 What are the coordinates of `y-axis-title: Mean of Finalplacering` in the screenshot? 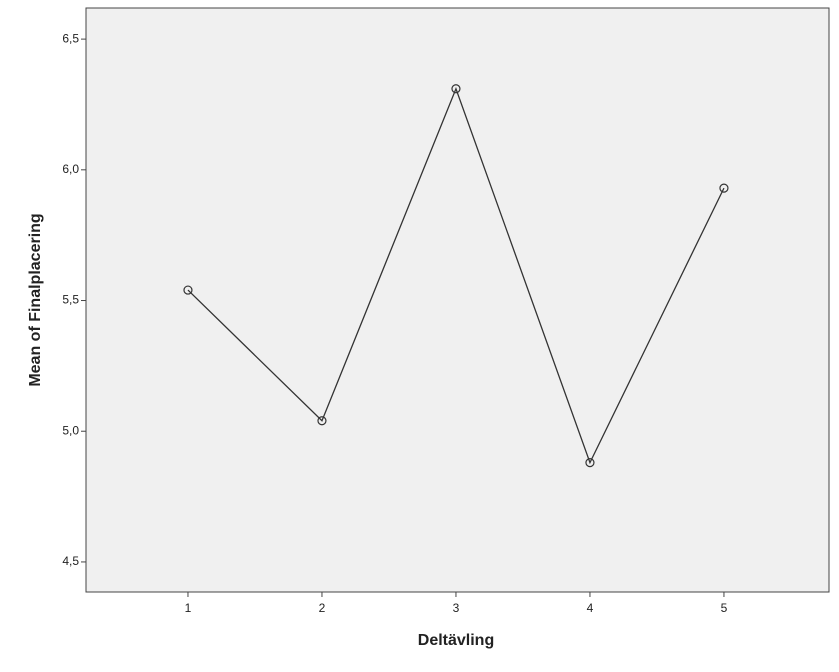 It's located at (35, 299).